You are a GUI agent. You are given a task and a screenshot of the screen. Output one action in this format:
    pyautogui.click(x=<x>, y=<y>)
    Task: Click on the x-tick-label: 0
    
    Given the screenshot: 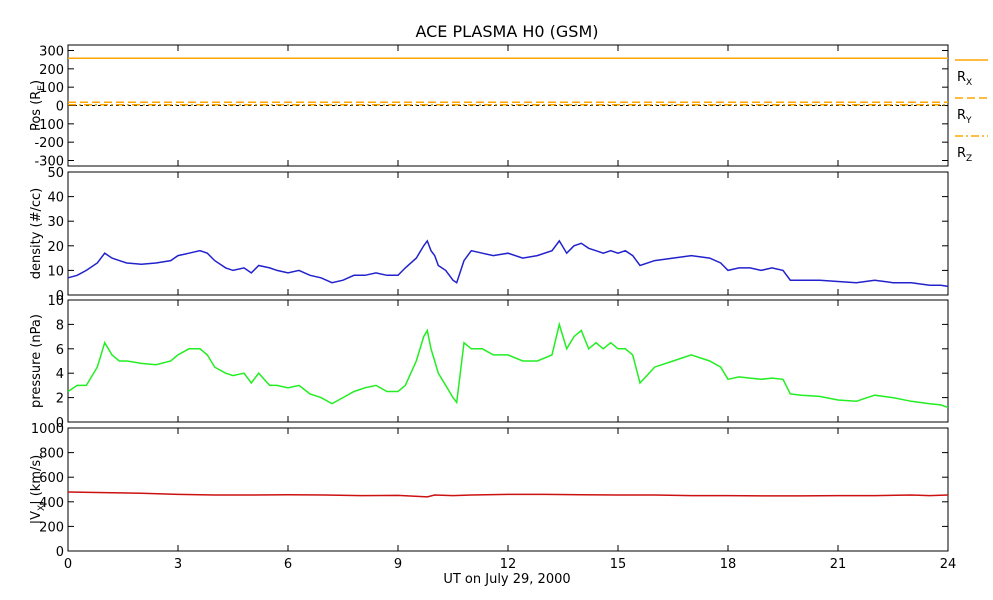 What is the action you would take?
    pyautogui.click(x=68, y=564)
    